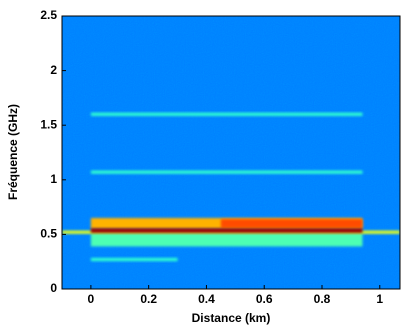  What do you see at coordinates (91, 299) in the screenshot?
I see `x-tick-label: 0` at bounding box center [91, 299].